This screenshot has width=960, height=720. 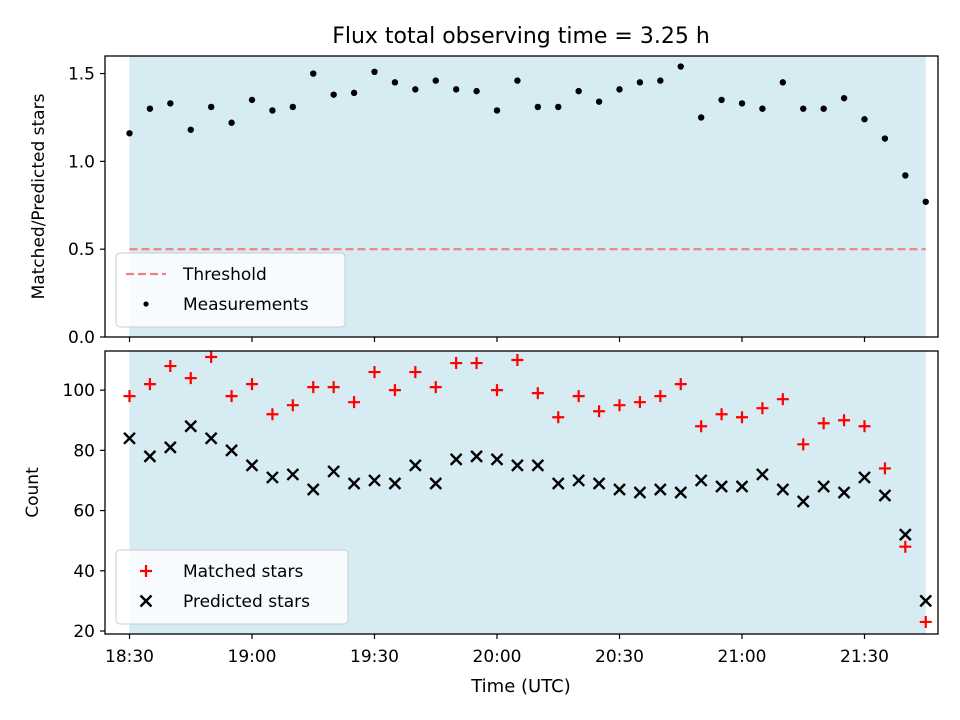 I want to click on y-tick-label: 0.5, so click(x=81, y=250).